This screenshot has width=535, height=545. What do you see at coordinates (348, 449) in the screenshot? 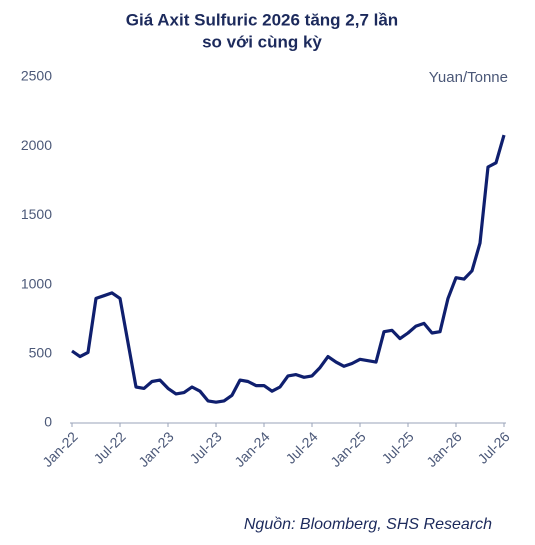
I see `x-tick-label: Jan-25` at bounding box center [348, 449].